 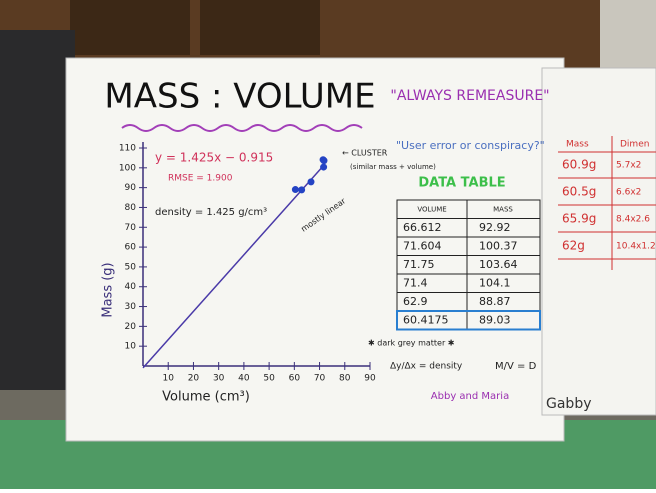 What do you see at coordinates (295, 379) in the screenshot?
I see `x-tick-label: 60` at bounding box center [295, 379].